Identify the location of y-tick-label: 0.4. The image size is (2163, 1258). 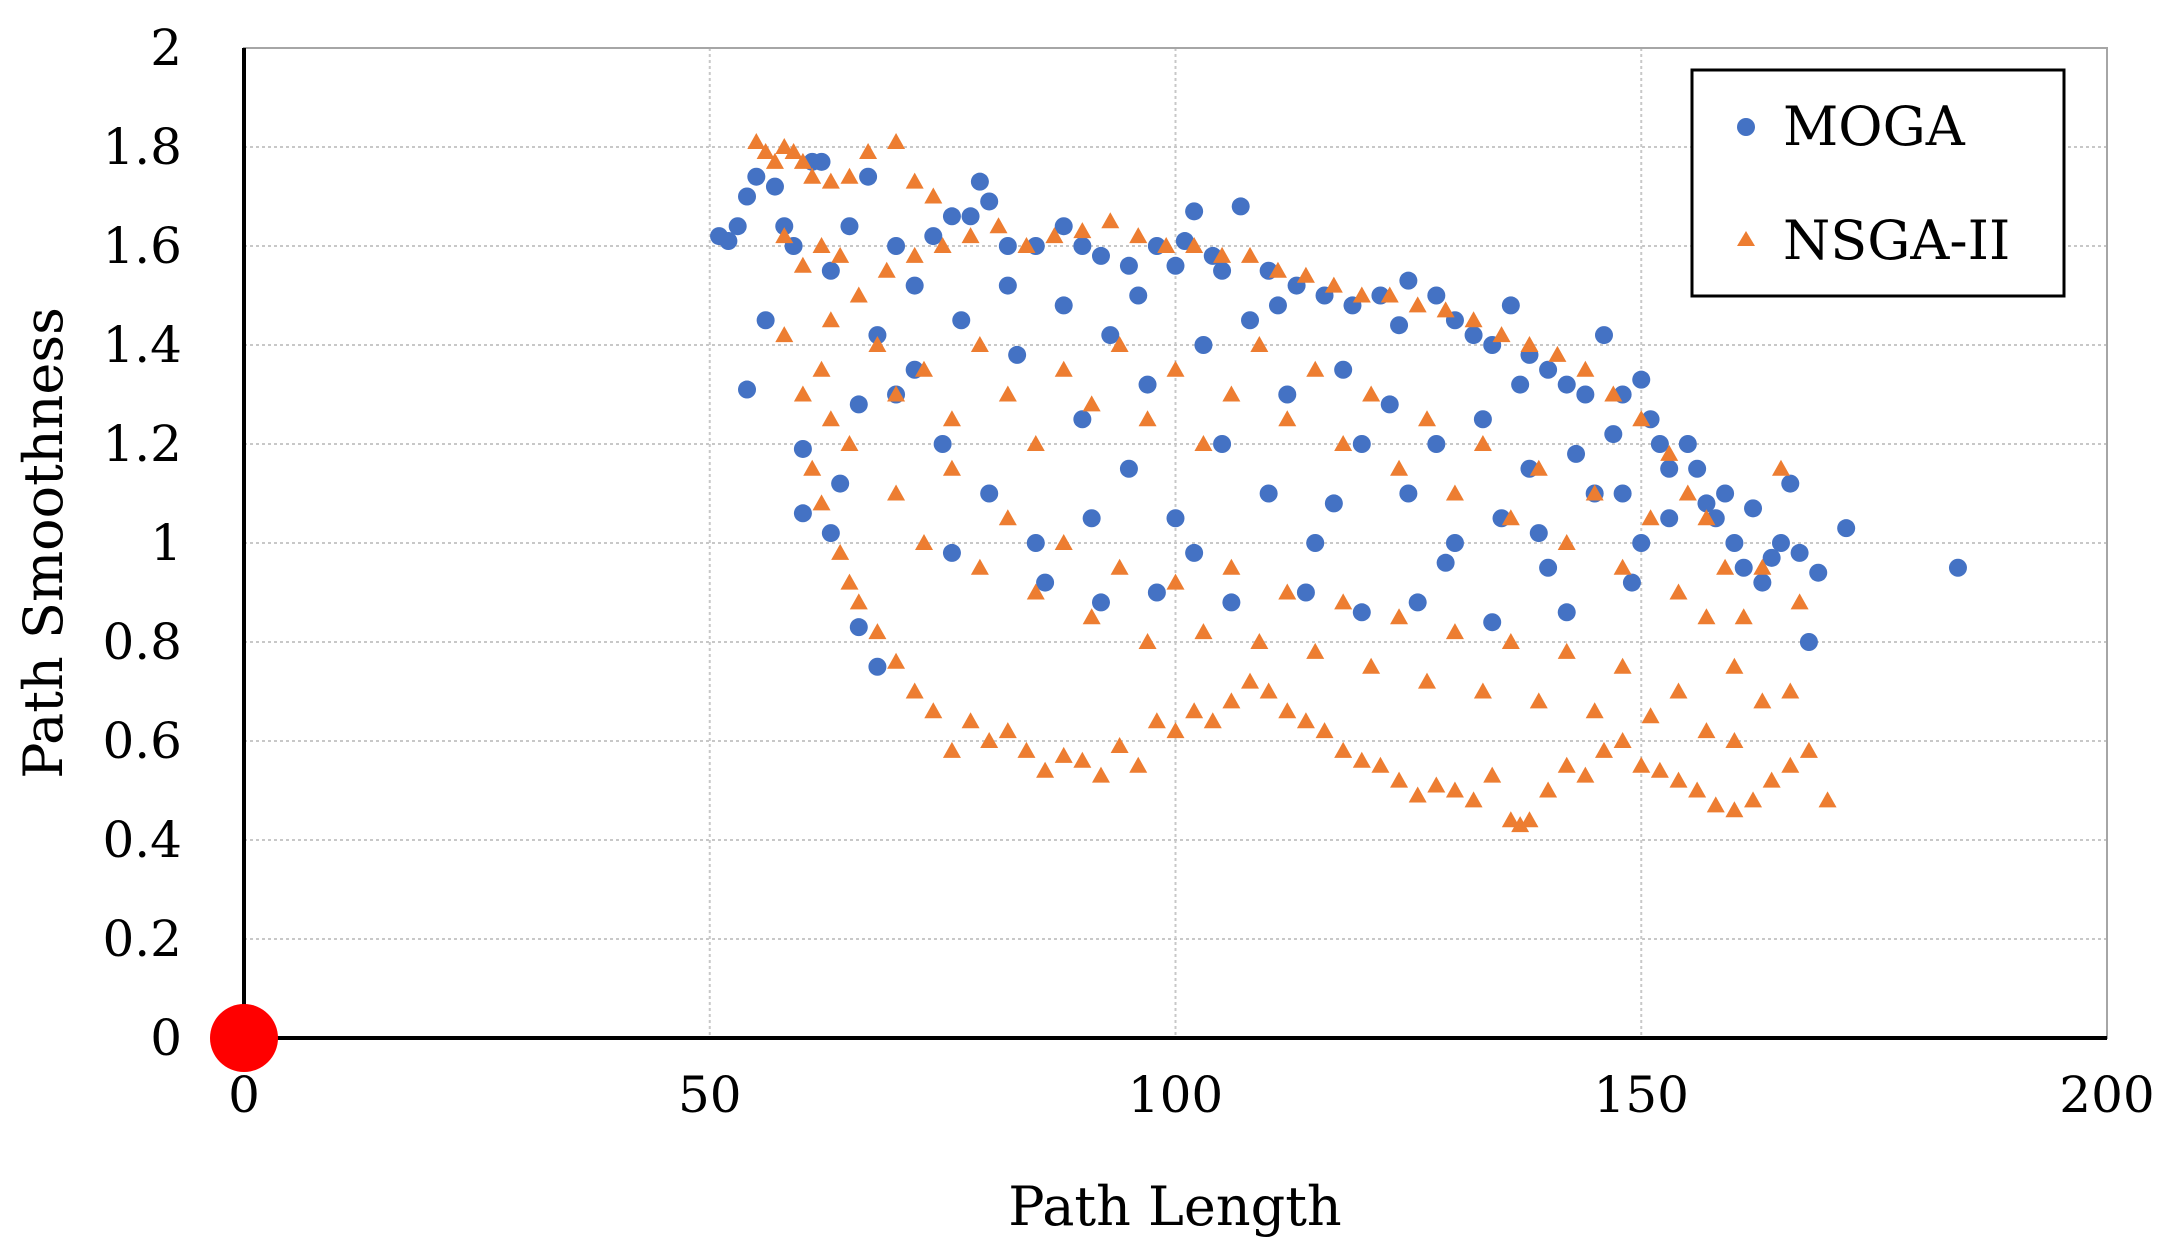
(142, 840).